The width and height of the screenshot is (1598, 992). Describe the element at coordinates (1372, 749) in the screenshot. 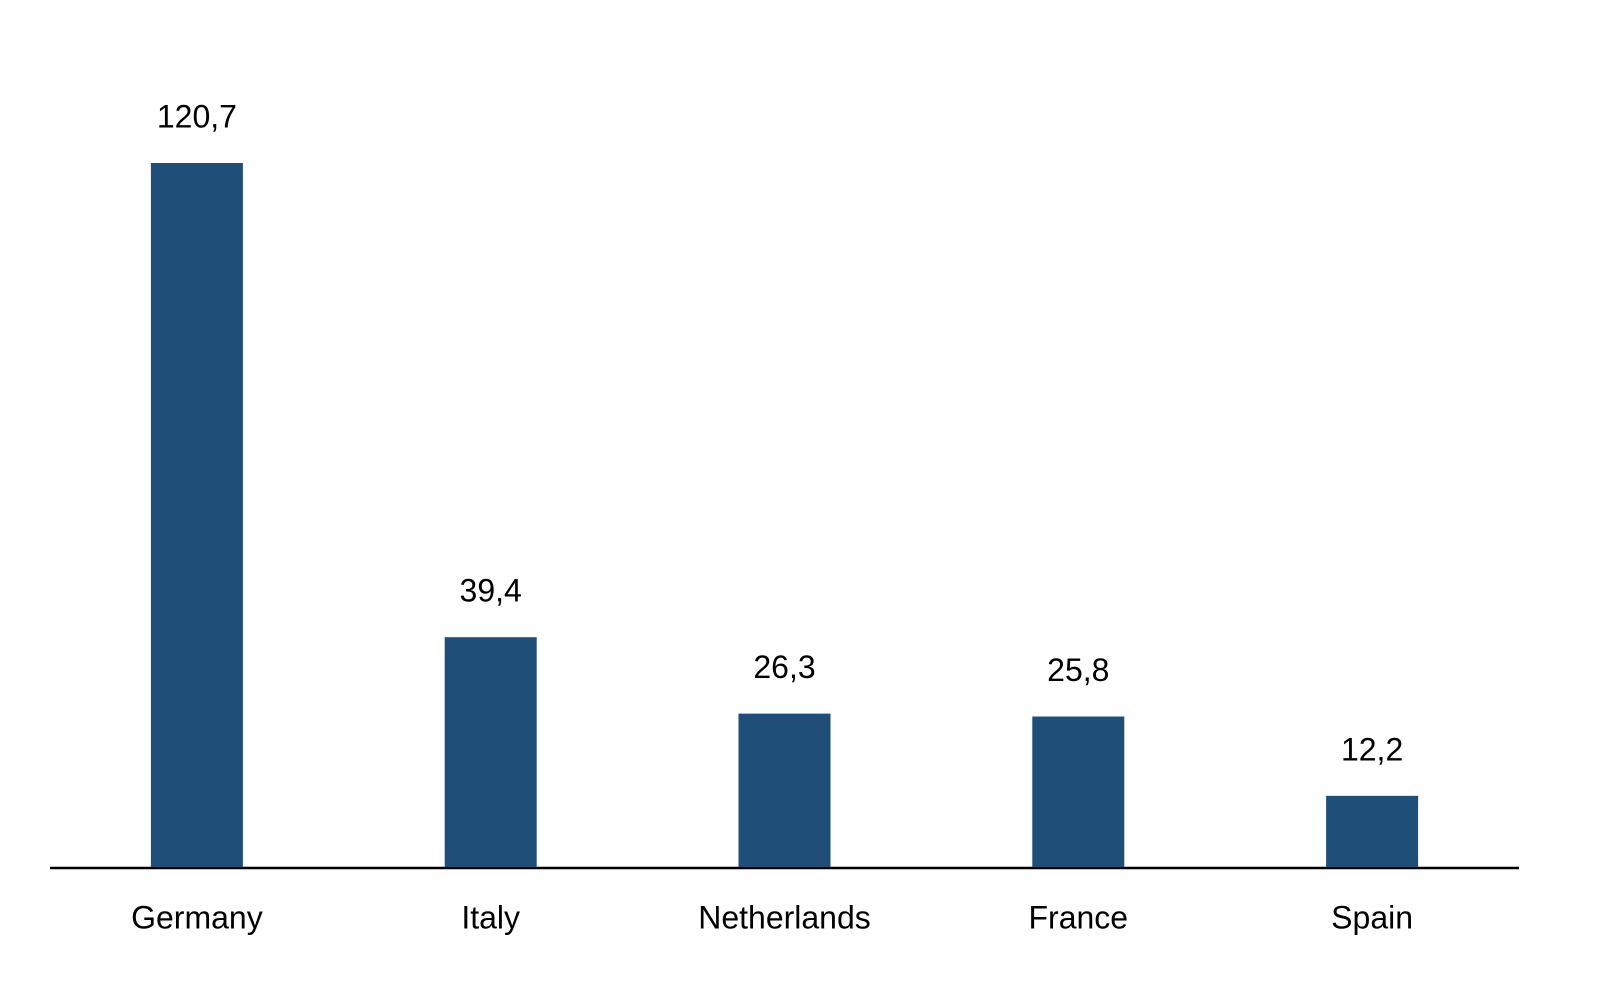

I see `value-label: 12,2` at that location.